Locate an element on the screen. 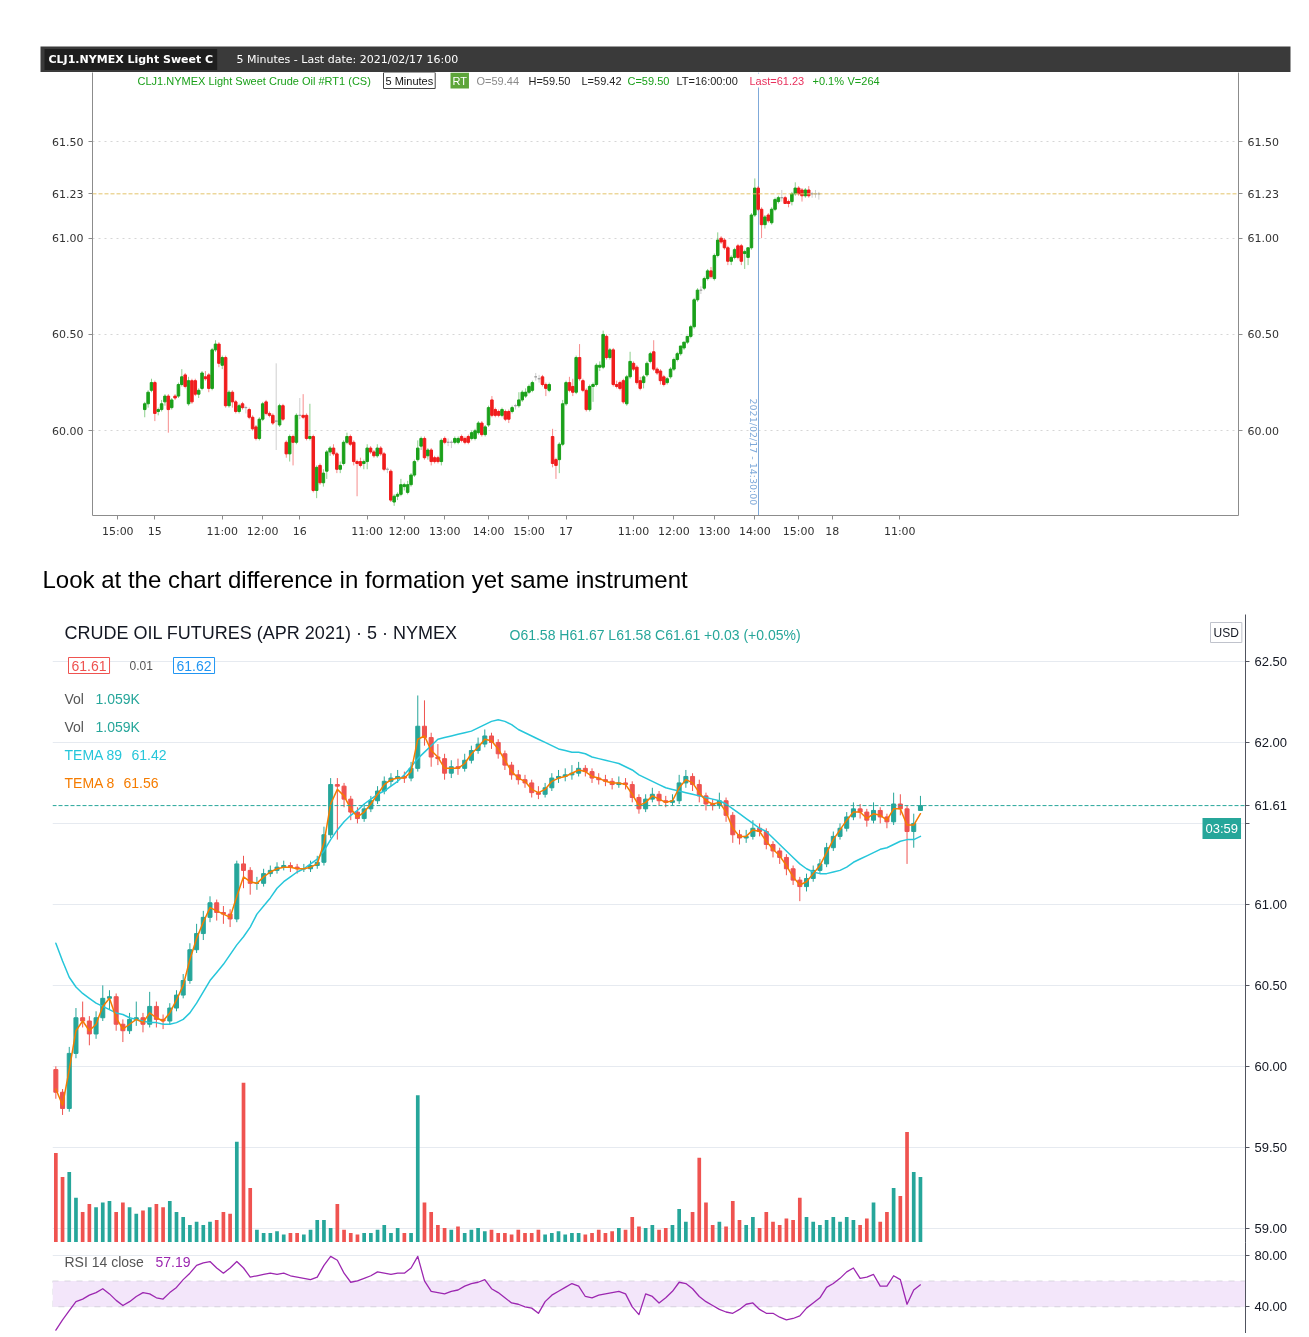 Image resolution: width=1309 pixels, height=1337 pixels. annotation: 61.61 is located at coordinates (89, 665).